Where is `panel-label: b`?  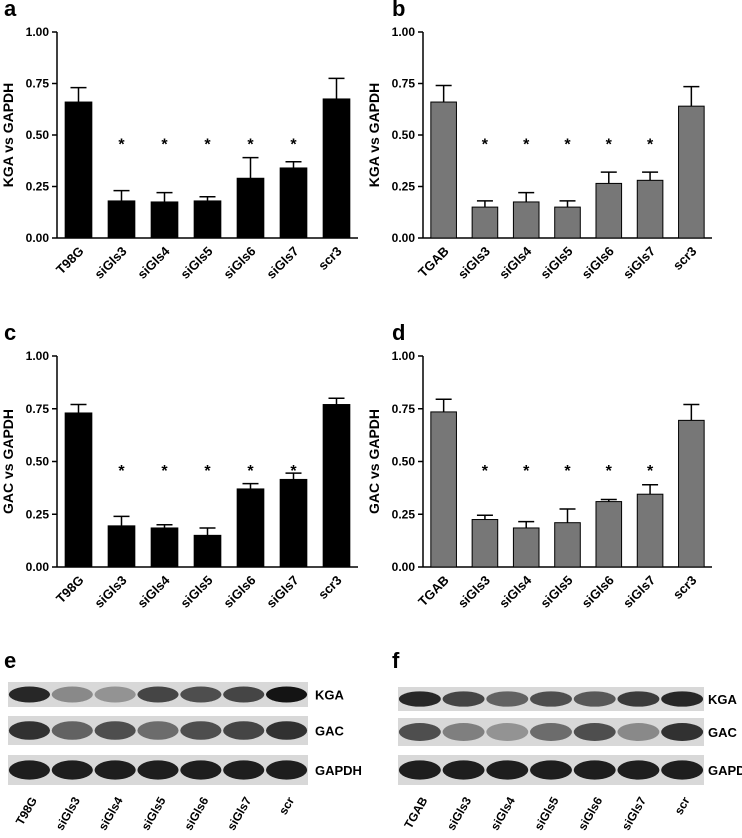 panel-label: b is located at coordinates (398, 10).